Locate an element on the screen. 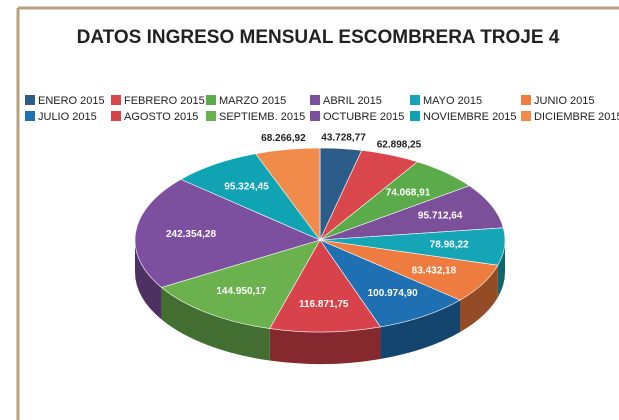 The image size is (619, 420). data-label: 116.871,75 is located at coordinates (324, 304).